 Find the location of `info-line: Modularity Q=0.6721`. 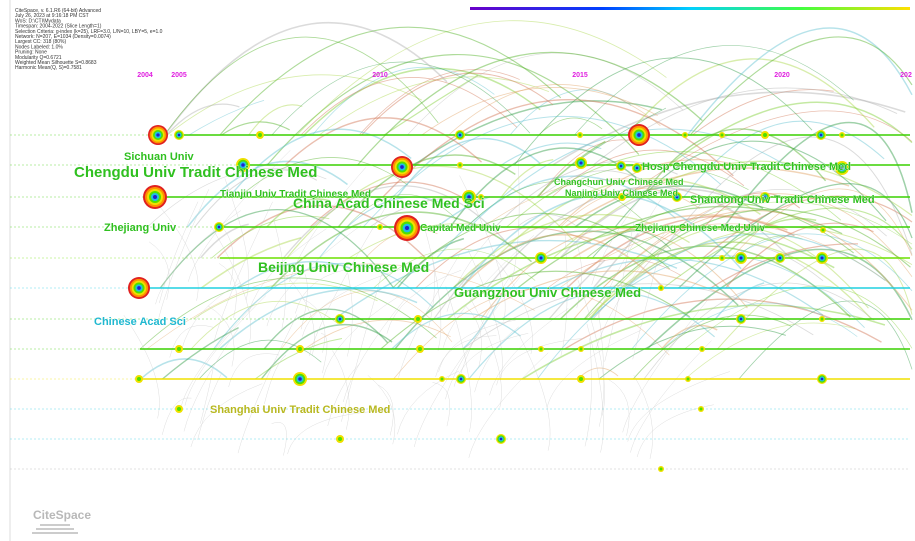

info-line: Modularity Q=0.6721 is located at coordinates (38, 58).